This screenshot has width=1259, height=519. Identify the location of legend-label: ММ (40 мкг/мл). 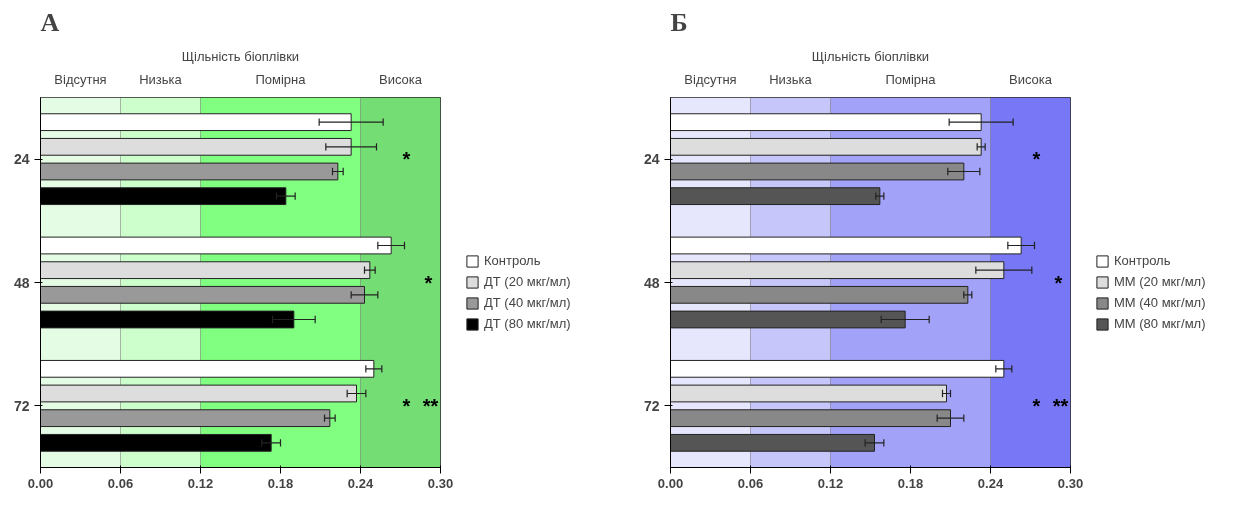
(1160, 302).